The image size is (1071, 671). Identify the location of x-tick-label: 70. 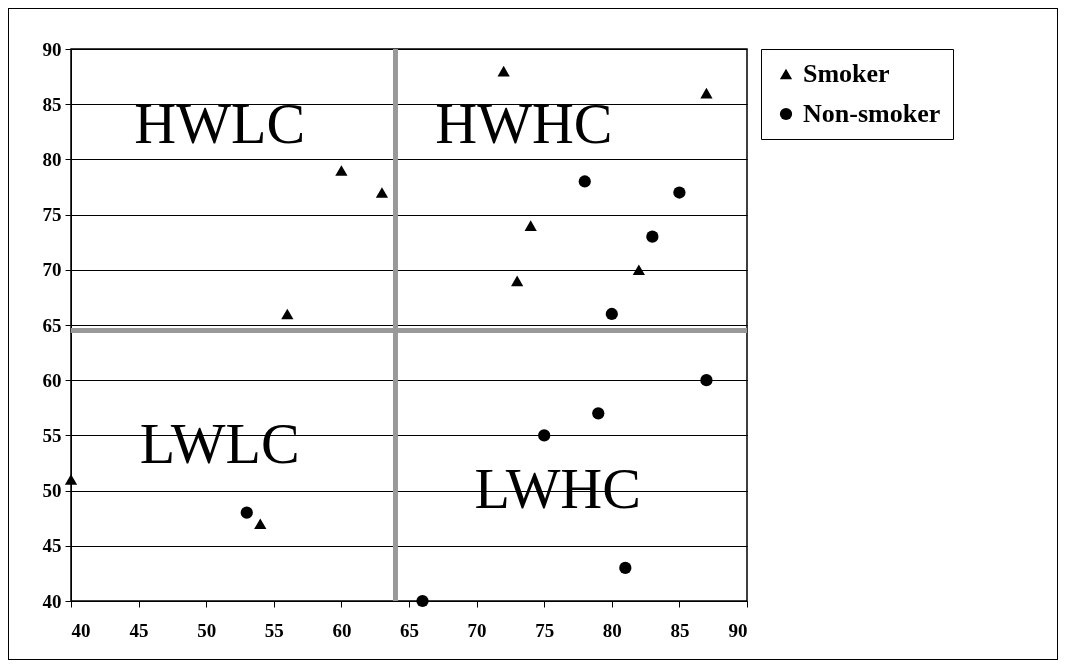
(477, 630).